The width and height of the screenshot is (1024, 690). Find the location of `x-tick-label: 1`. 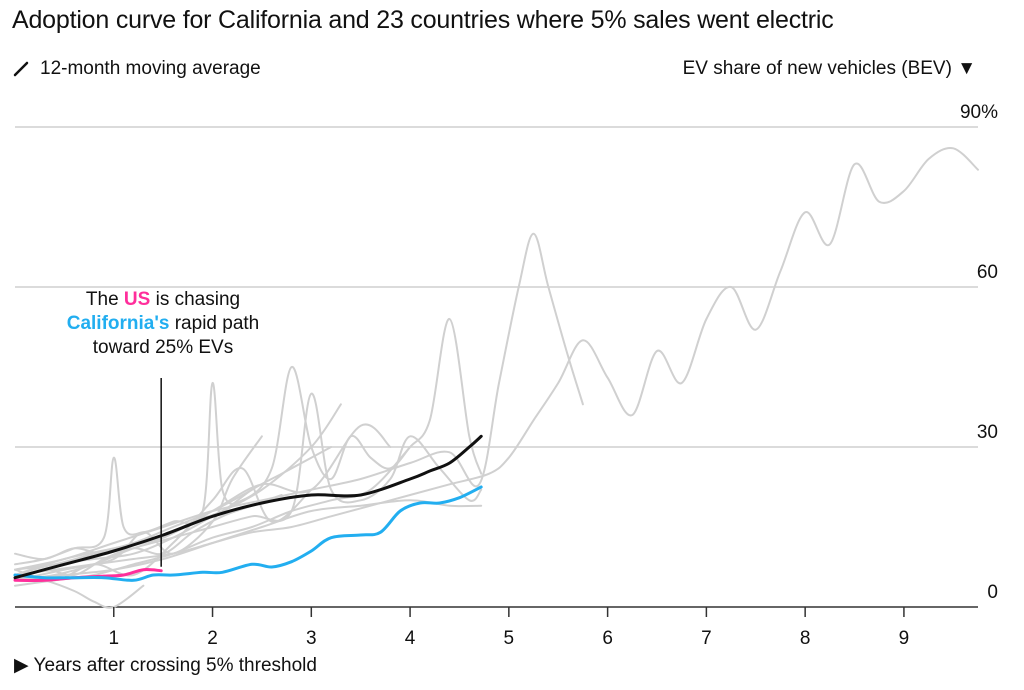

x-tick-label: 1 is located at coordinates (113, 638).